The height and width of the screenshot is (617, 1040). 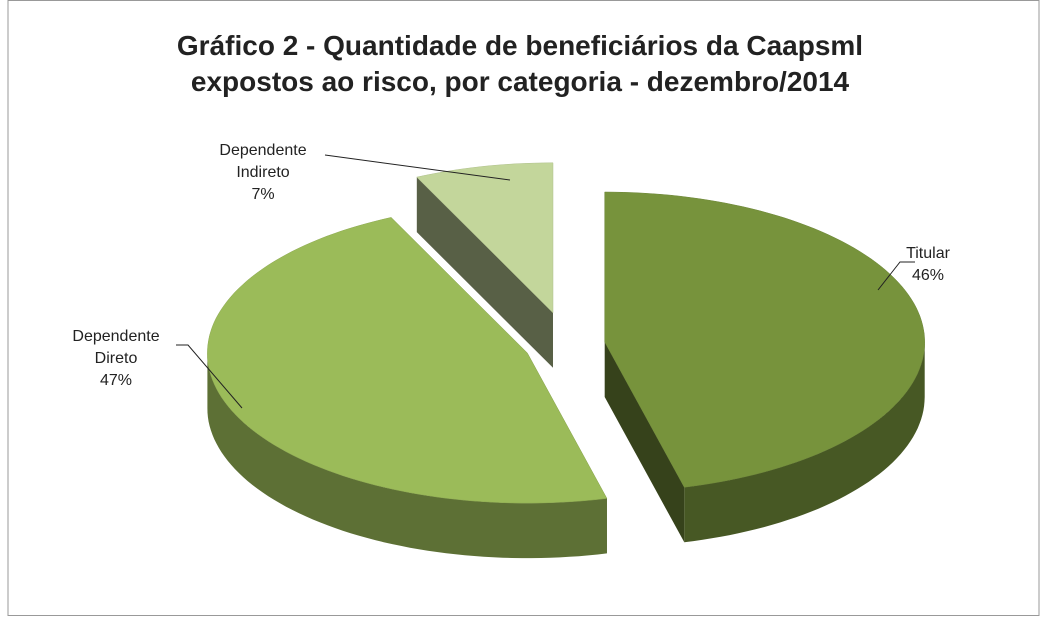 I want to click on category-label: Dependente Indireto, so click(x=263, y=161).